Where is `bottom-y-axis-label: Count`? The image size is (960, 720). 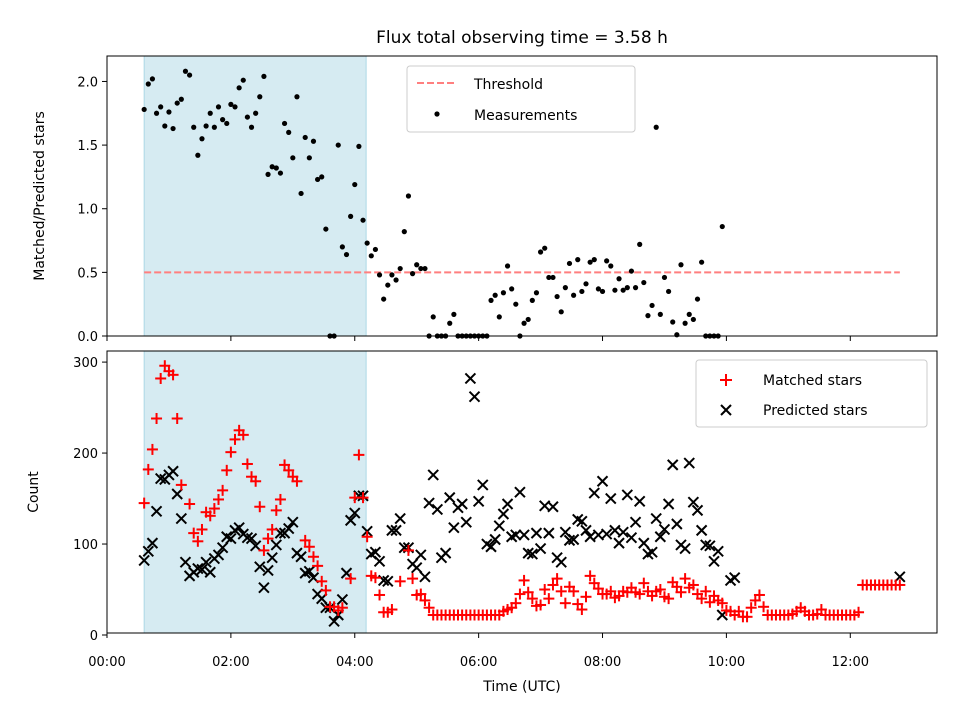 bottom-y-axis-label: Count is located at coordinates (34, 492).